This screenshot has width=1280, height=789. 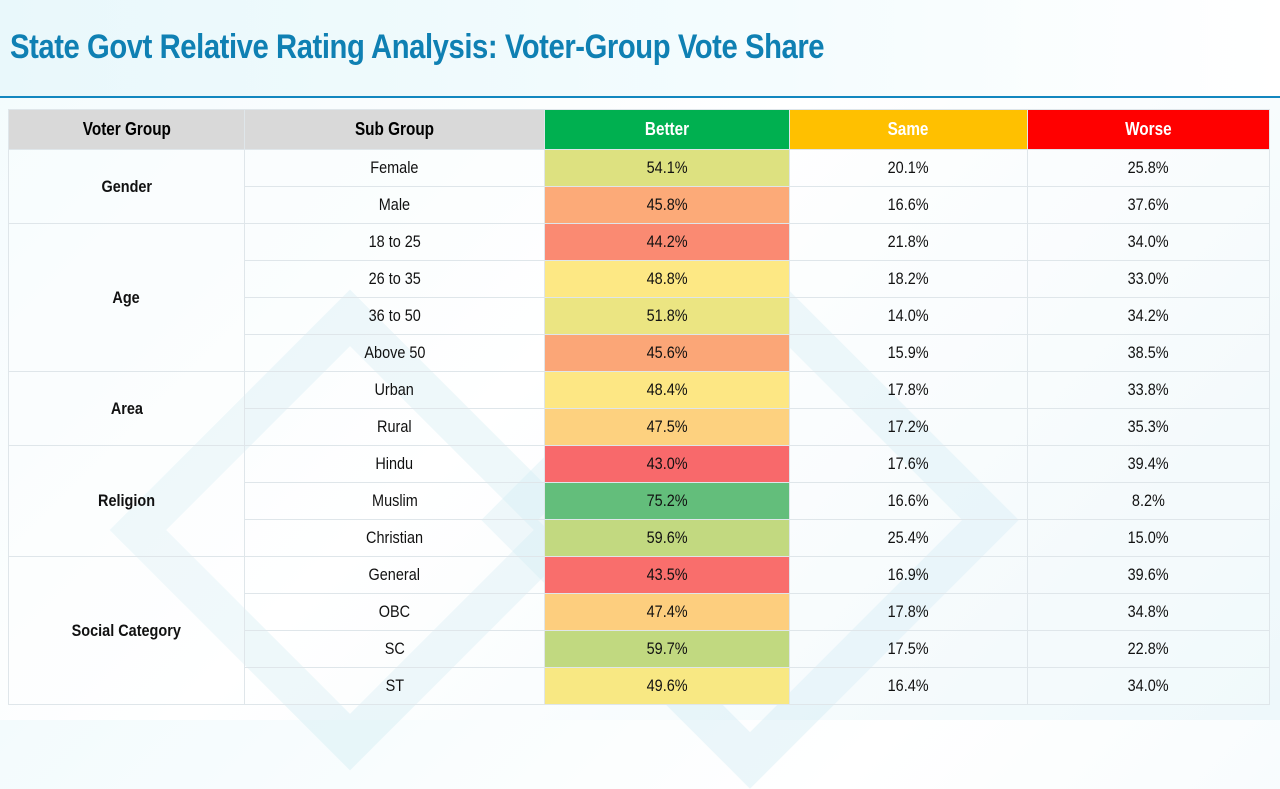 I want to click on header-worse: Worse, so click(x=1148, y=129).